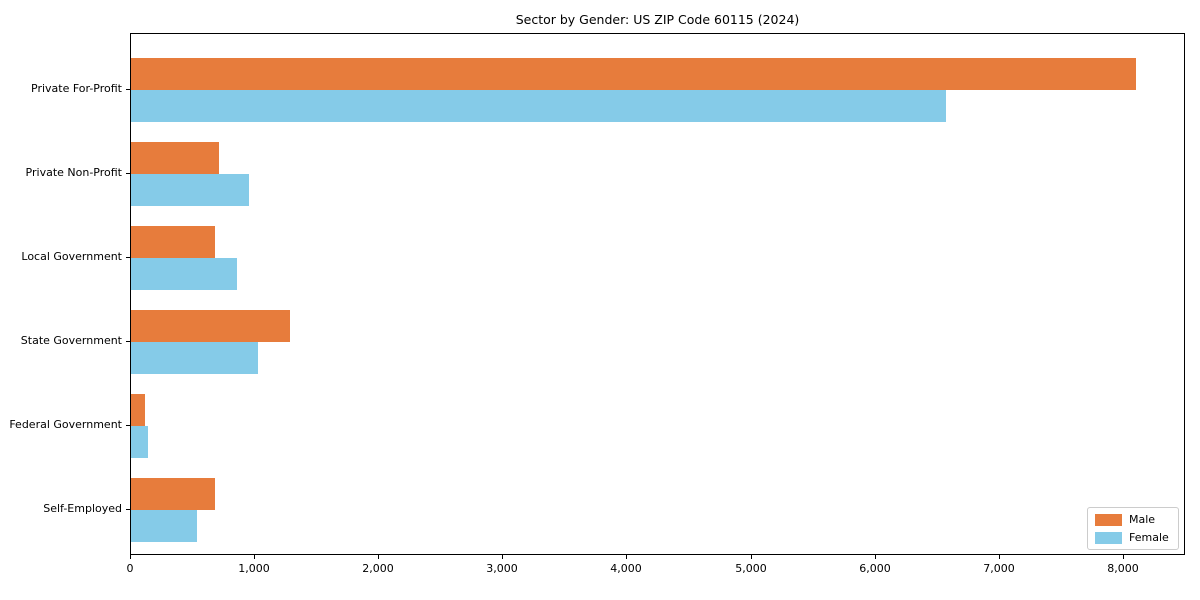 The image size is (1200, 600). I want to click on legend-label-female: Female, so click(1149, 537).